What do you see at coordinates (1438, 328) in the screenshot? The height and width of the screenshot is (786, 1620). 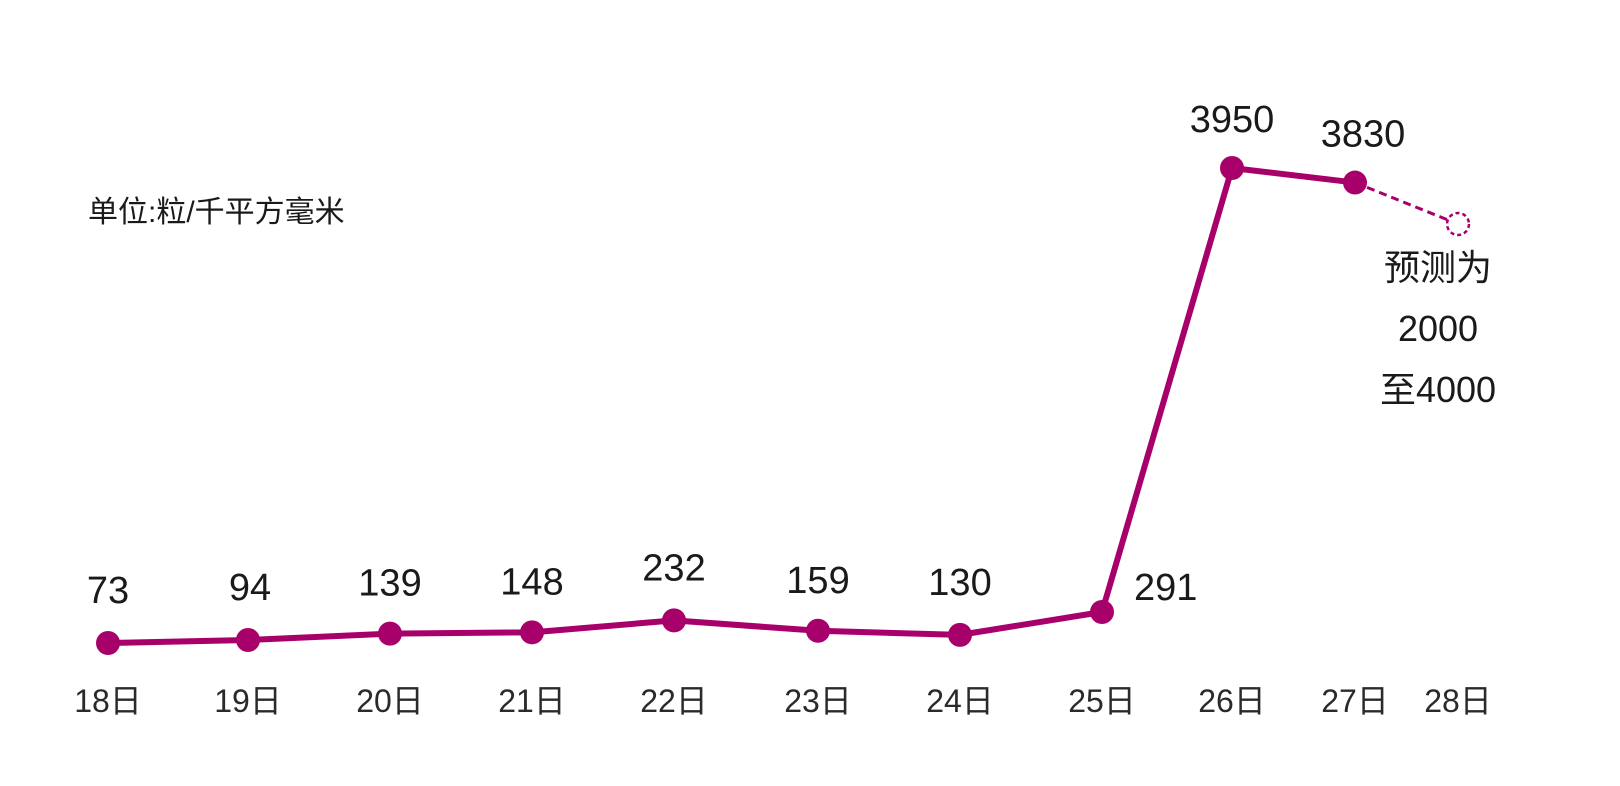 I see `forecast-line-2: 2000` at bounding box center [1438, 328].